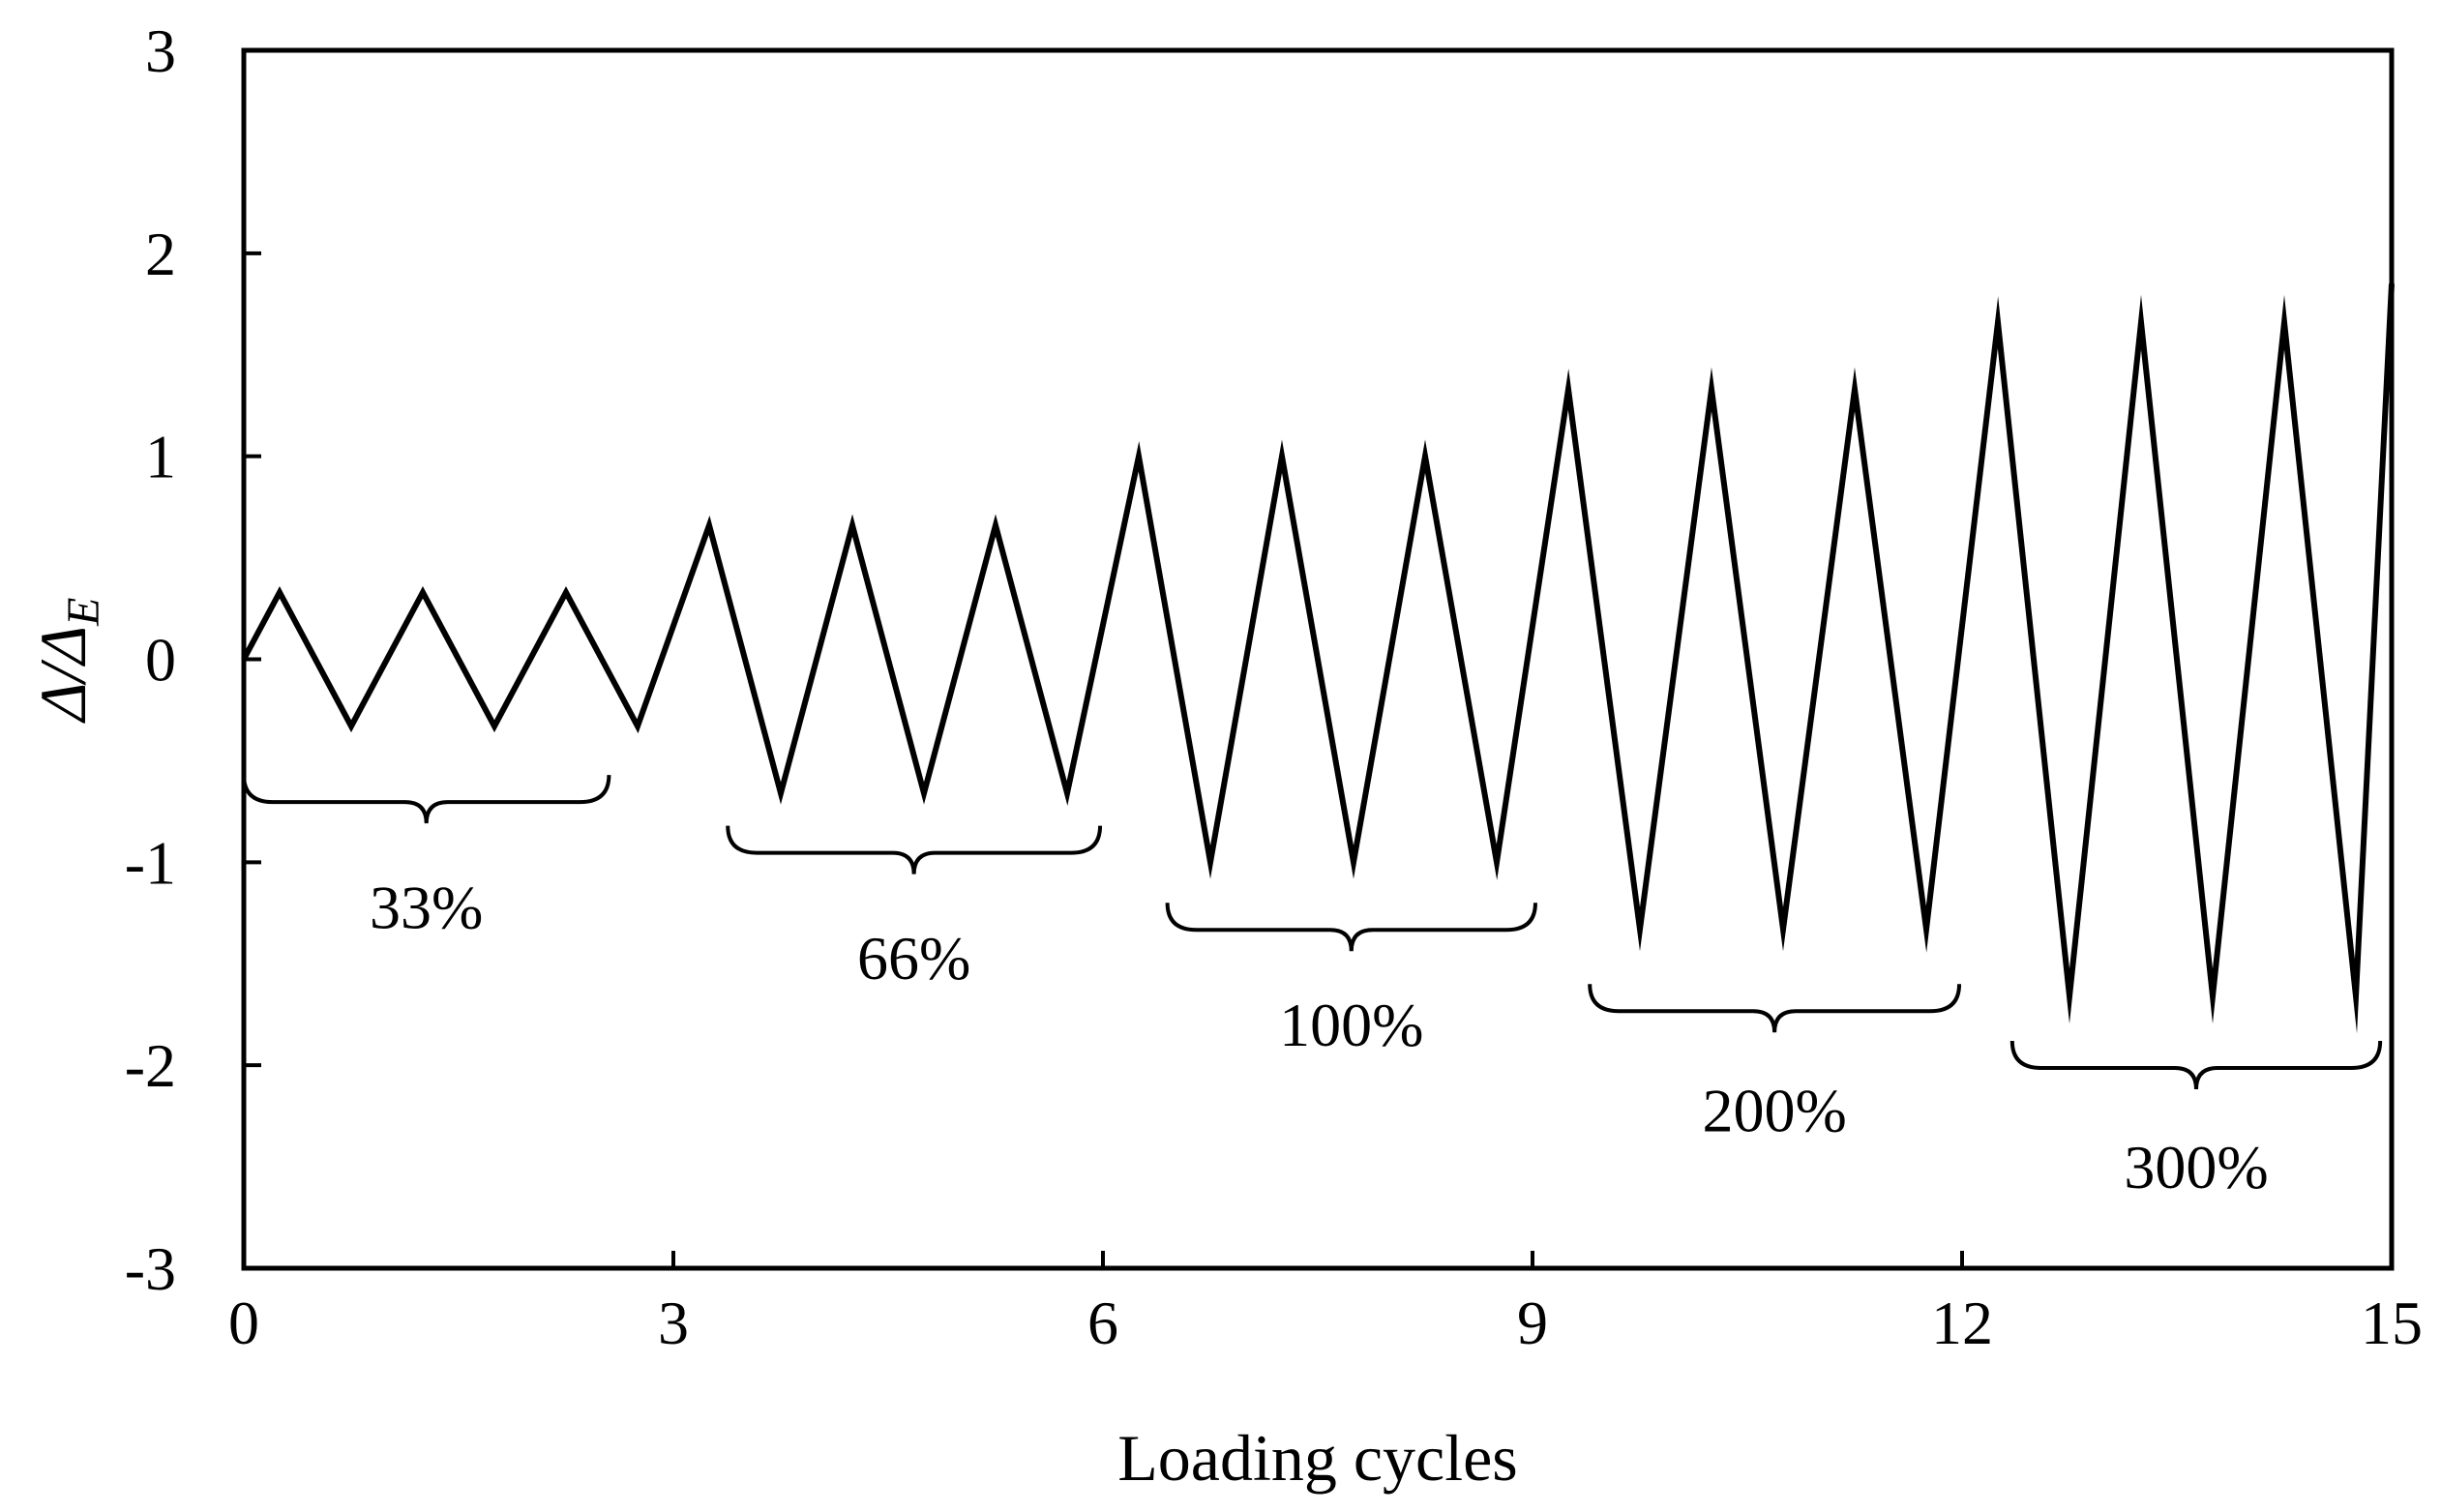 The image size is (2441, 1512). Describe the element at coordinates (244, 1323) in the screenshot. I see `x-tick-label: 0` at that location.